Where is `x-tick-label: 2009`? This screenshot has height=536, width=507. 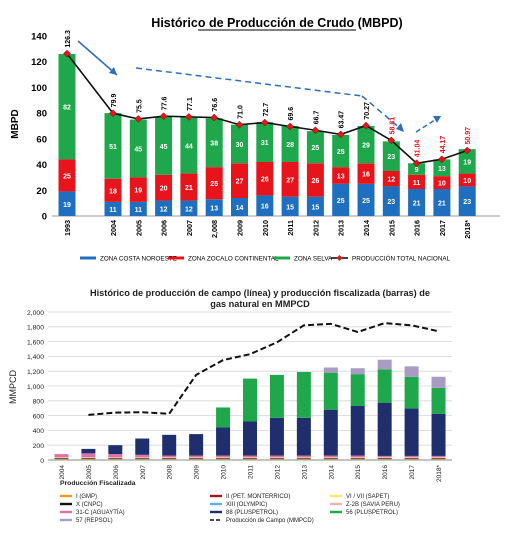
x-tick-label: 2009 is located at coordinates (197, 472).